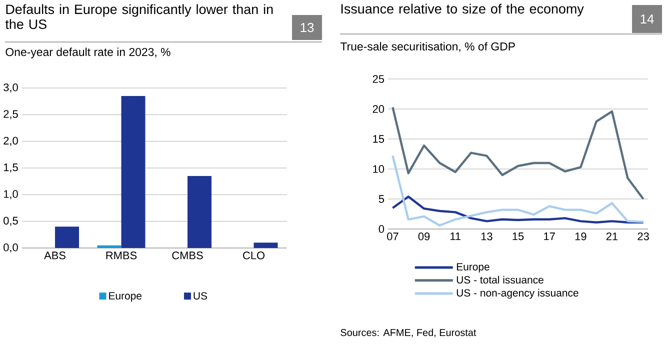 This screenshot has width=666, height=345. Describe the element at coordinates (11, 195) in the screenshot. I see `y-tick-label: 1,0` at that location.